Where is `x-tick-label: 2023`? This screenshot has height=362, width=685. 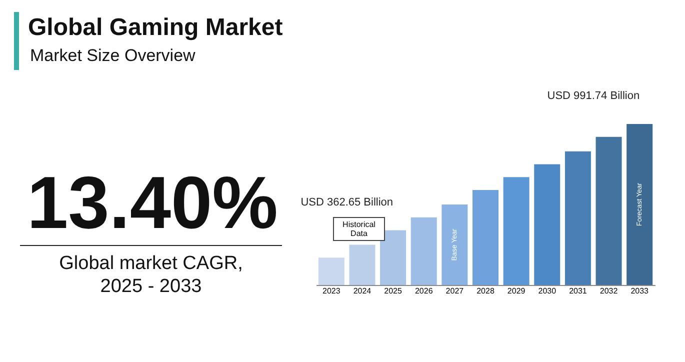 x-tick-label: 2023 is located at coordinates (331, 291).